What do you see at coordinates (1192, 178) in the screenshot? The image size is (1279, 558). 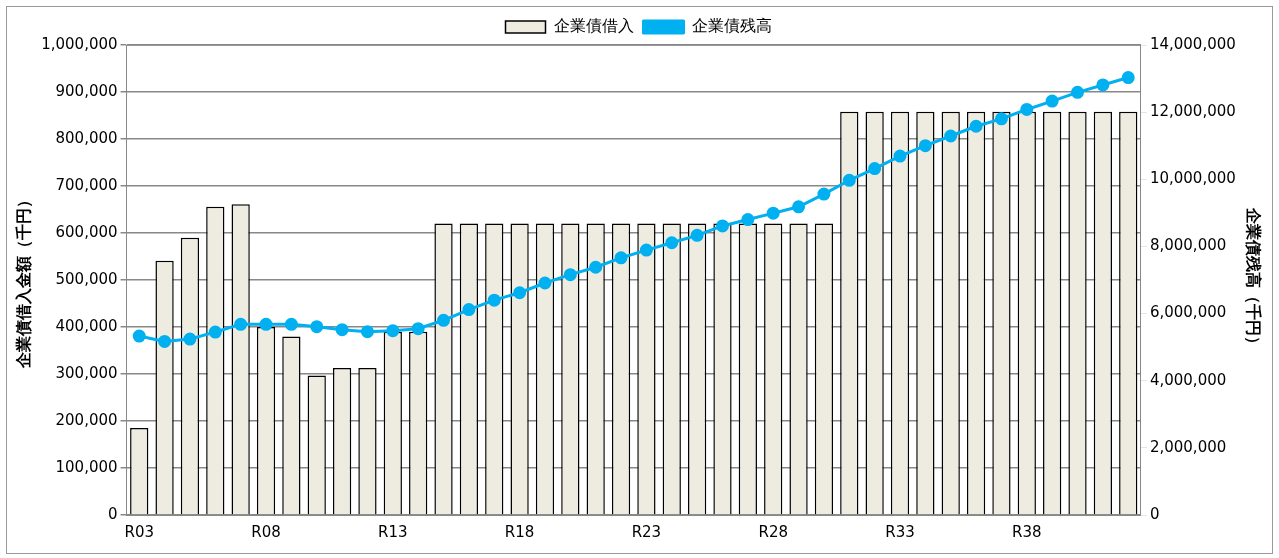 I see `y2-tick-label: 10,000,000` at bounding box center [1192, 178].